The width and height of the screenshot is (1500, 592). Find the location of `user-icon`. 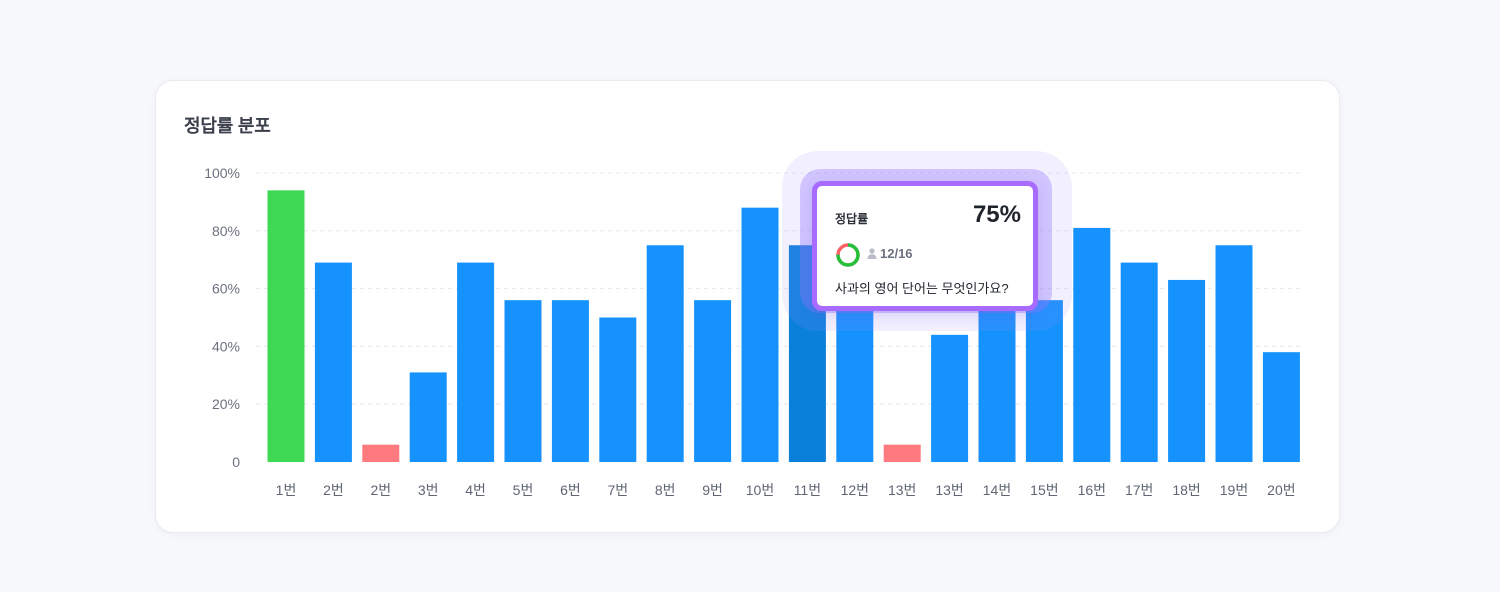

user-icon is located at coordinates (872, 253).